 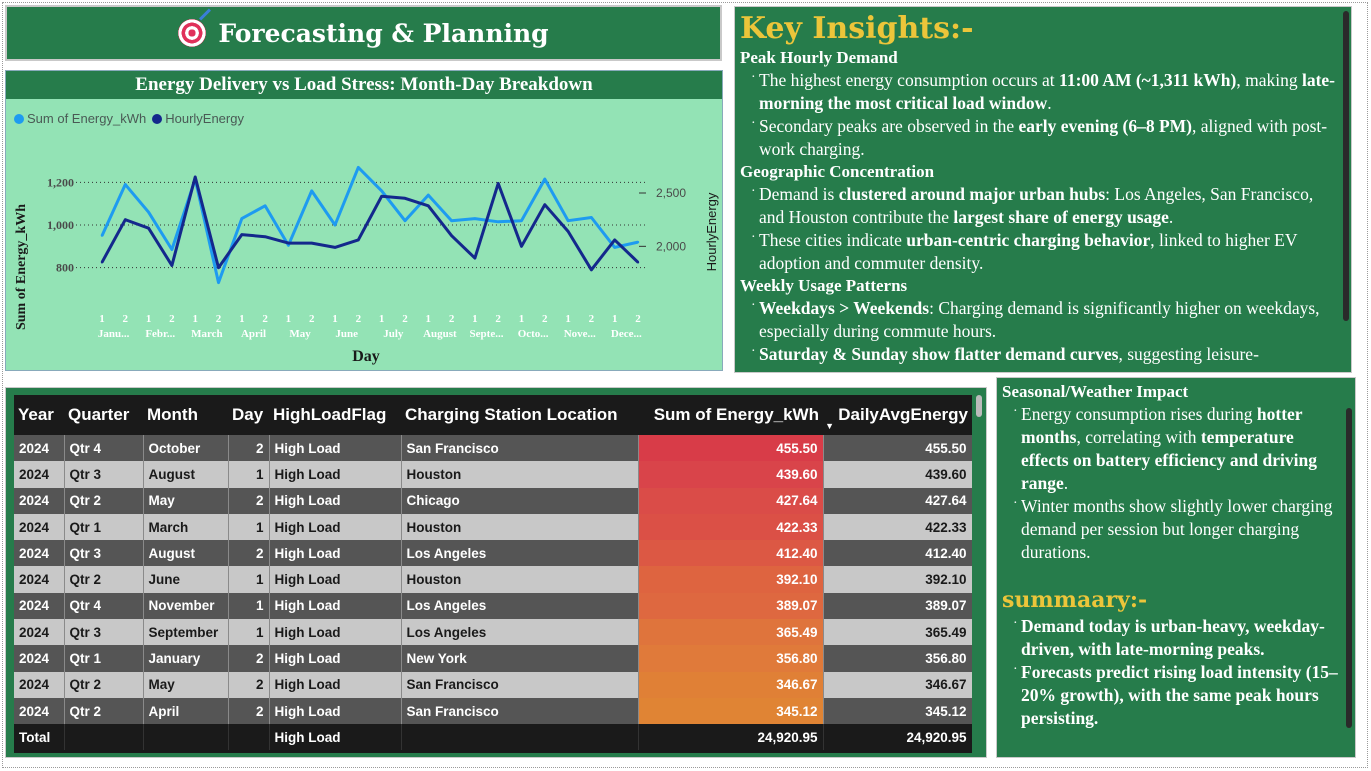 What do you see at coordinates (207, 334) in the screenshot?
I see `x-tick-month-label: March` at bounding box center [207, 334].